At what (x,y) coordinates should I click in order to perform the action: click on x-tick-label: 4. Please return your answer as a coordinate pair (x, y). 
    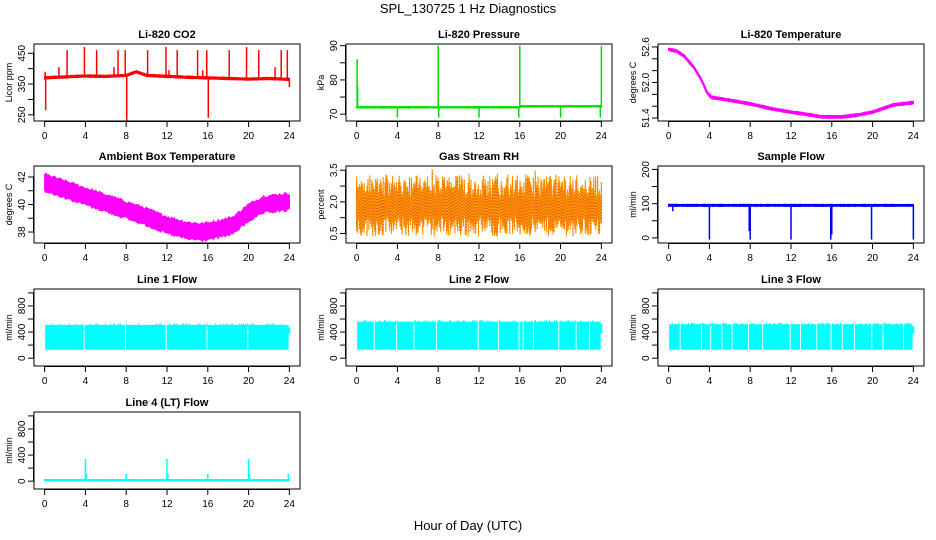
    Looking at the image, I should click on (86, 258).